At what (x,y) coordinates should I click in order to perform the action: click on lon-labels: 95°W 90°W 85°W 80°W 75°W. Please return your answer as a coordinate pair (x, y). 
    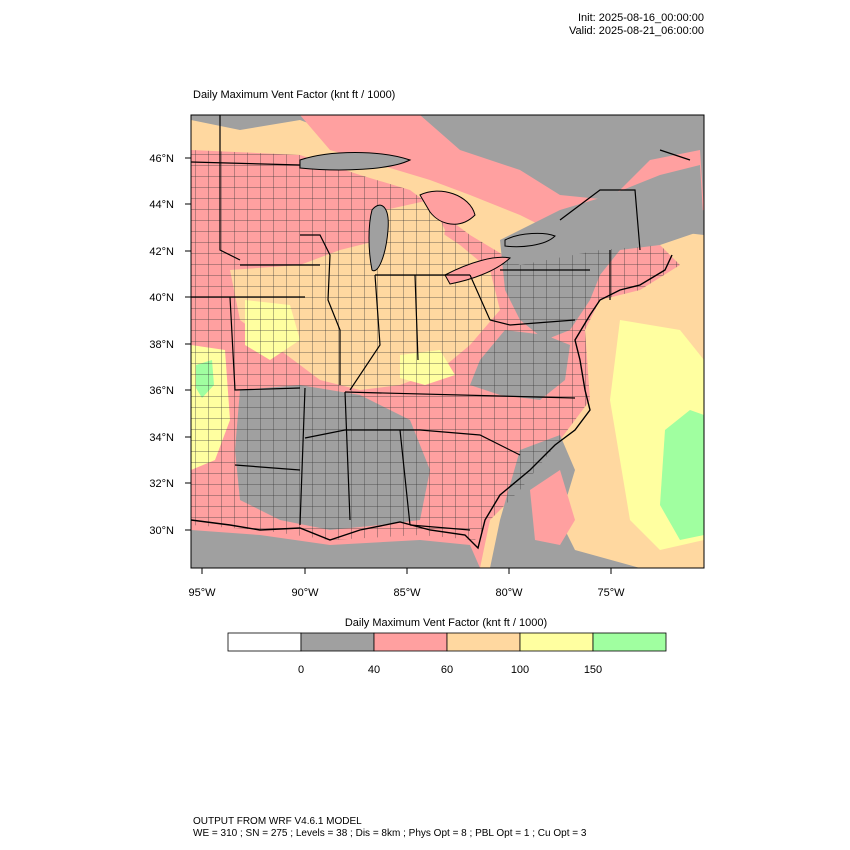
    Looking at the image, I should click on (406, 593).